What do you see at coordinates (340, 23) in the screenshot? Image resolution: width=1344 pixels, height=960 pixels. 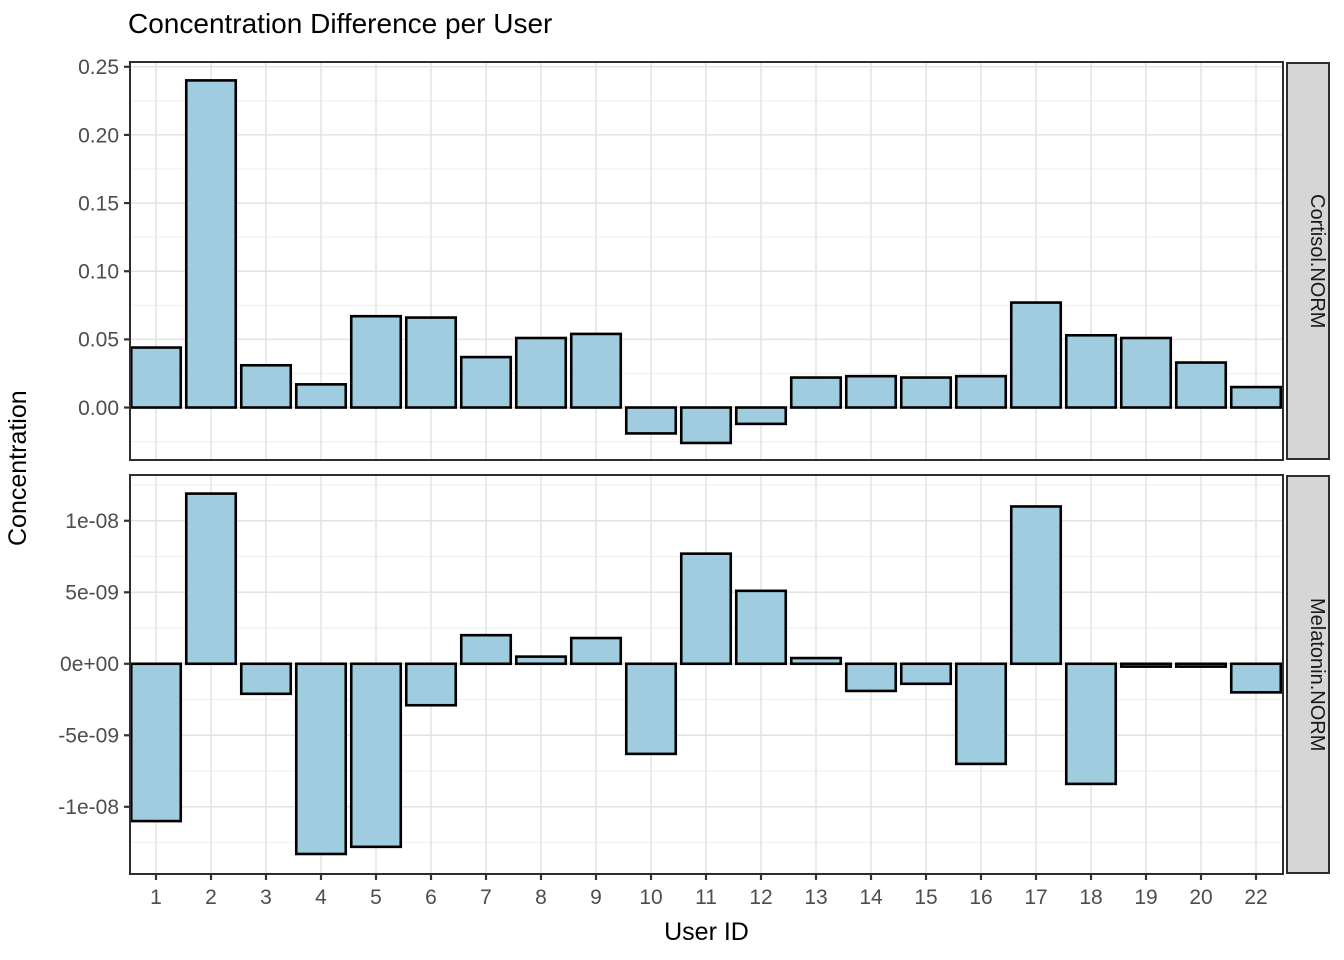 I see `chart-title: Concentration Difference per User` at bounding box center [340, 23].